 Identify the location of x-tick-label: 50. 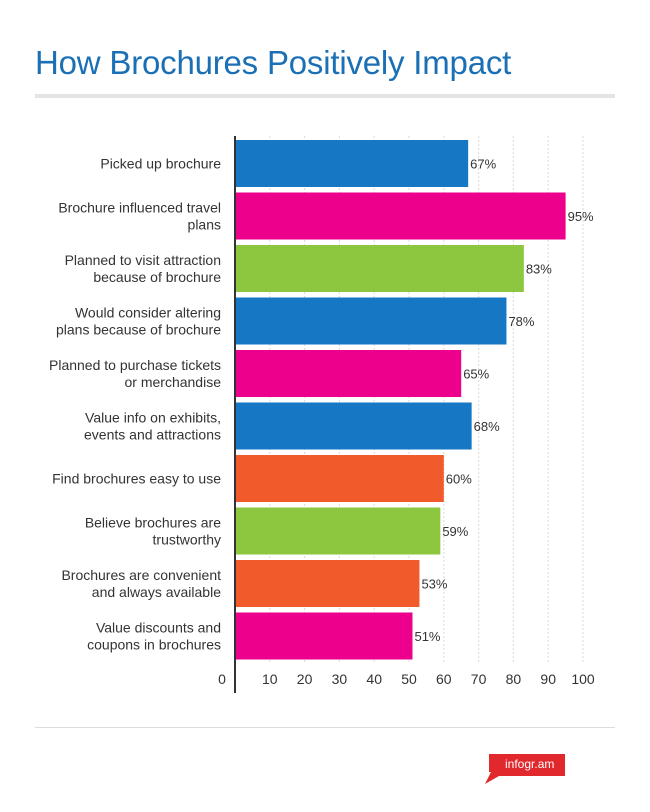
(409, 679).